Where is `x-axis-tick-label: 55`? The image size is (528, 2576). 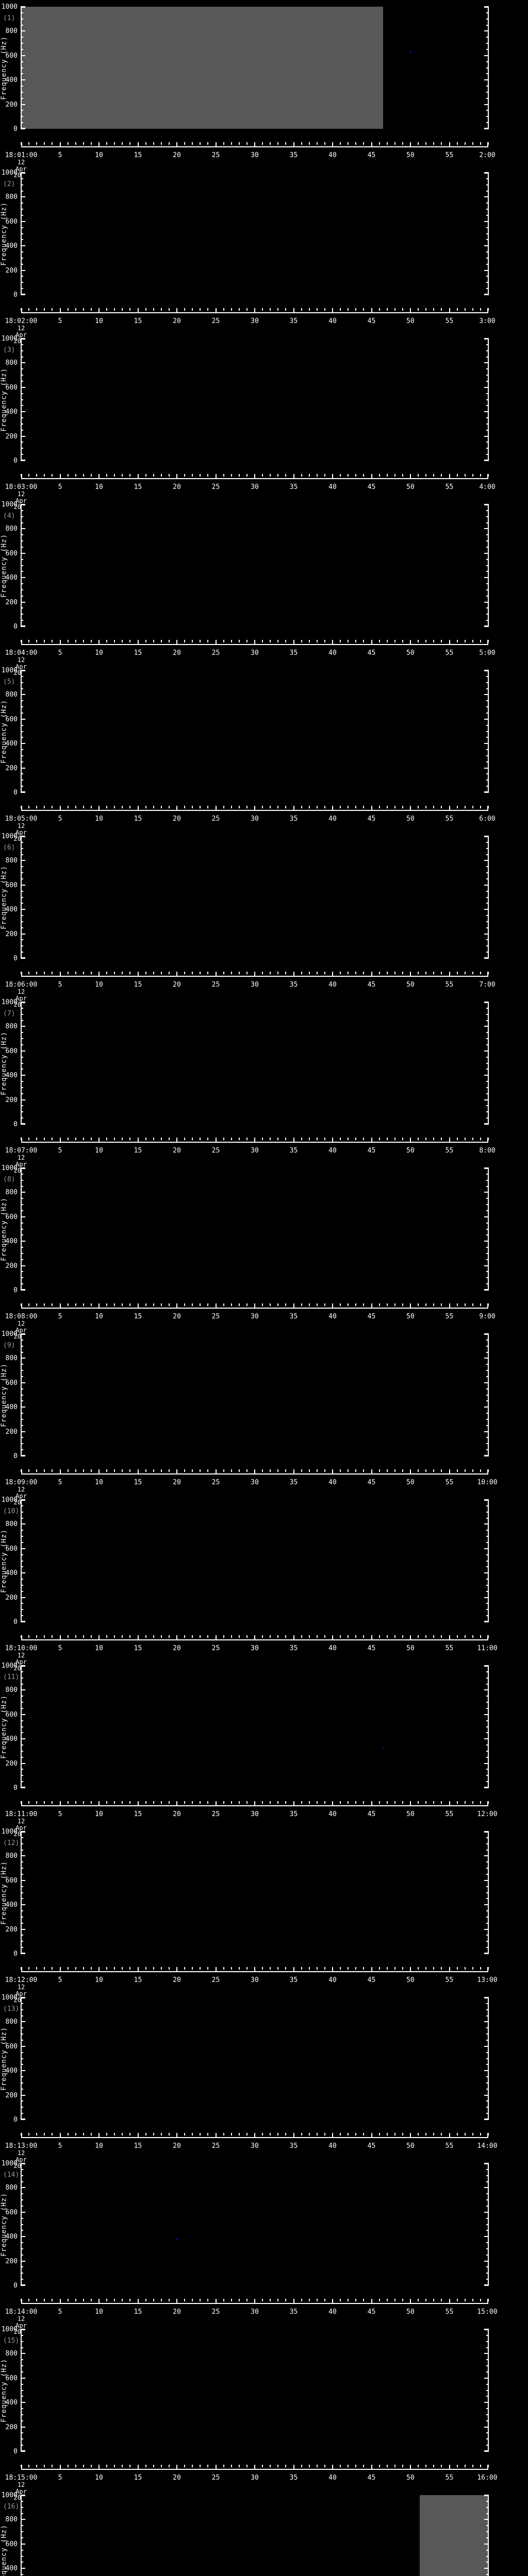 x-axis-tick-label: 55 is located at coordinates (449, 1151).